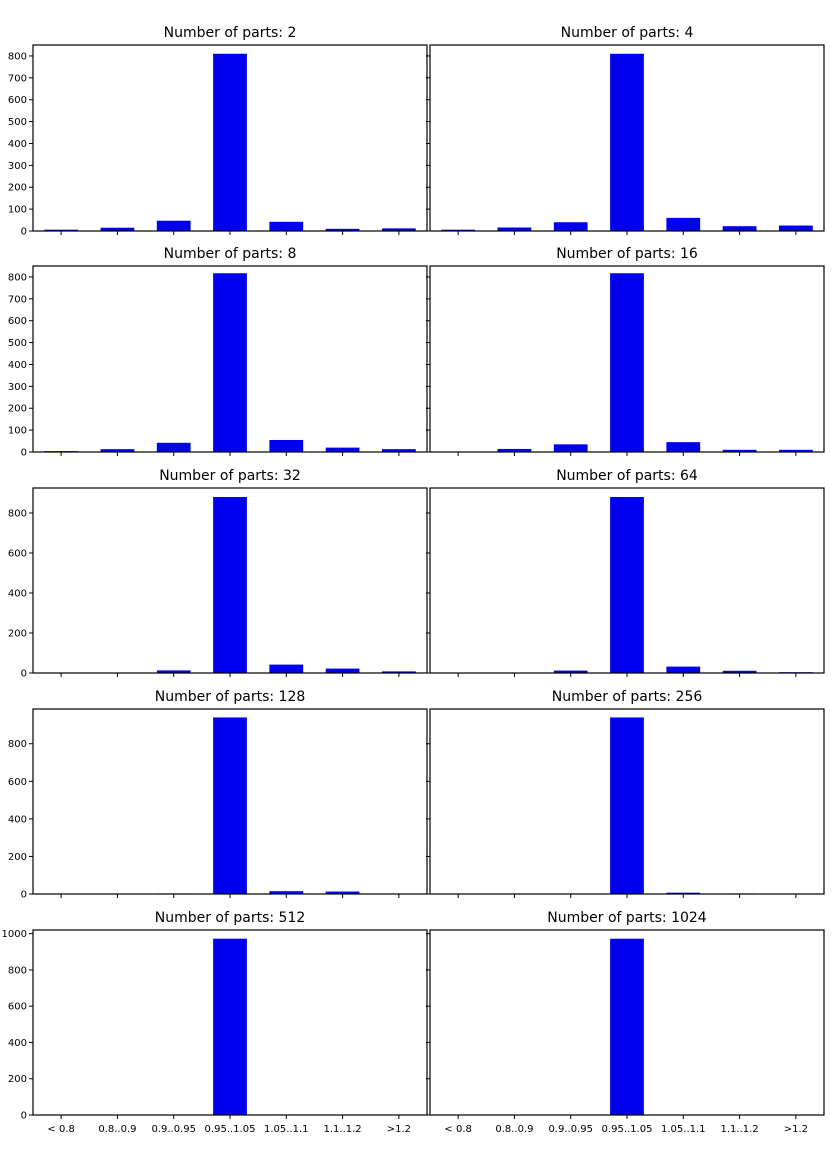 Image resolution: width=831 pixels, height=1161 pixels. Describe the element at coordinates (230, 476) in the screenshot. I see `panel-title: Number of parts: 32` at that location.